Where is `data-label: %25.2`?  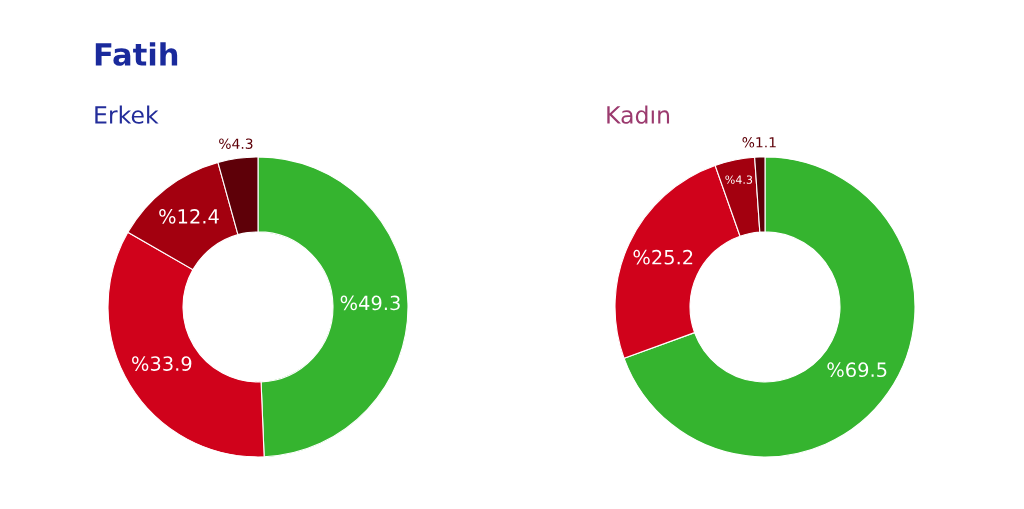
data-label: %25.2 is located at coordinates (663, 257).